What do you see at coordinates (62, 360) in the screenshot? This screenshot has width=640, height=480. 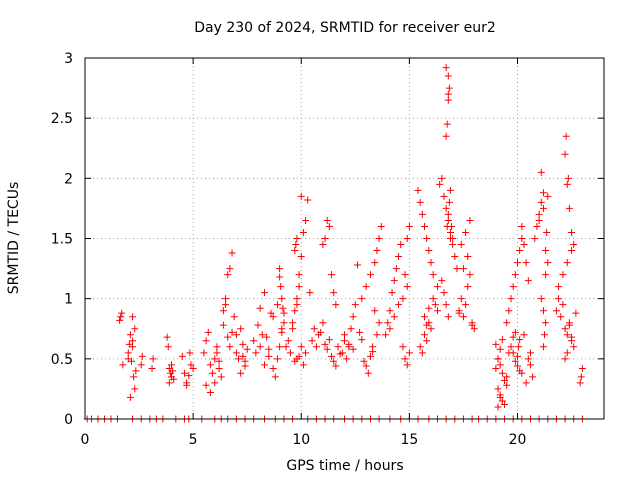 I see `y-tick-label: 0.5` at bounding box center [62, 360].